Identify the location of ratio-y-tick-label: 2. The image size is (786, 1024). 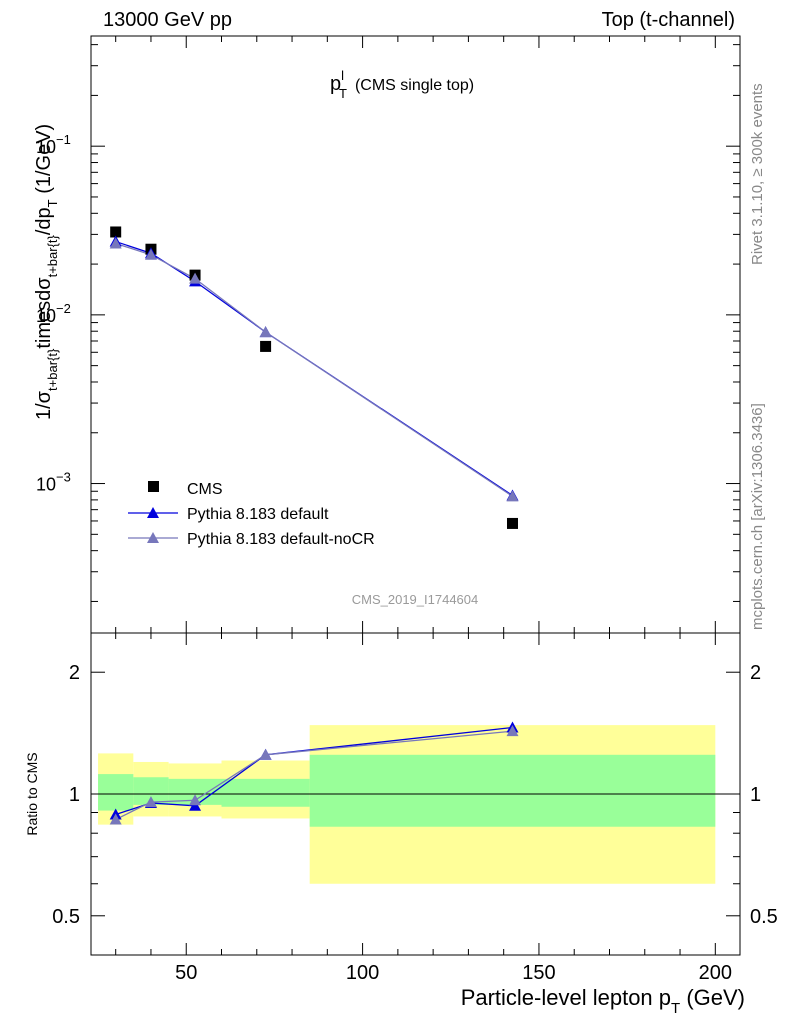
(74, 673).